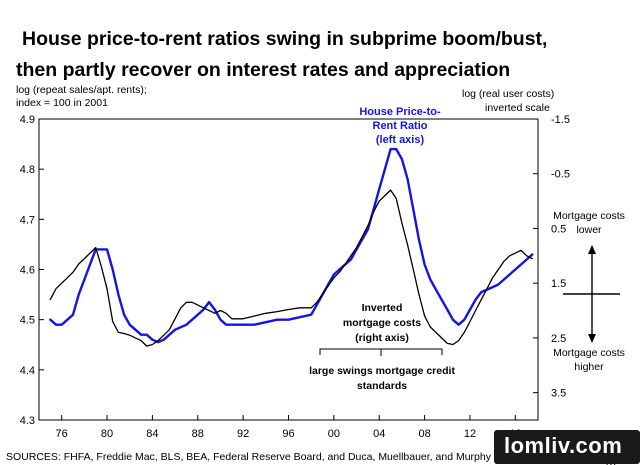 The width and height of the screenshot is (640, 465). I want to click on right-tick-label: 3.5, so click(558, 394).